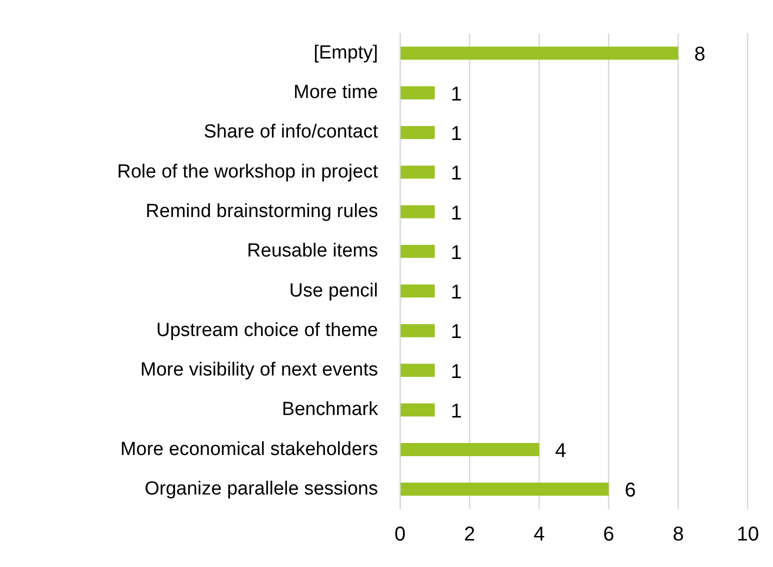 The width and height of the screenshot is (773, 567). I want to click on x-tick-label: 8, so click(678, 535).